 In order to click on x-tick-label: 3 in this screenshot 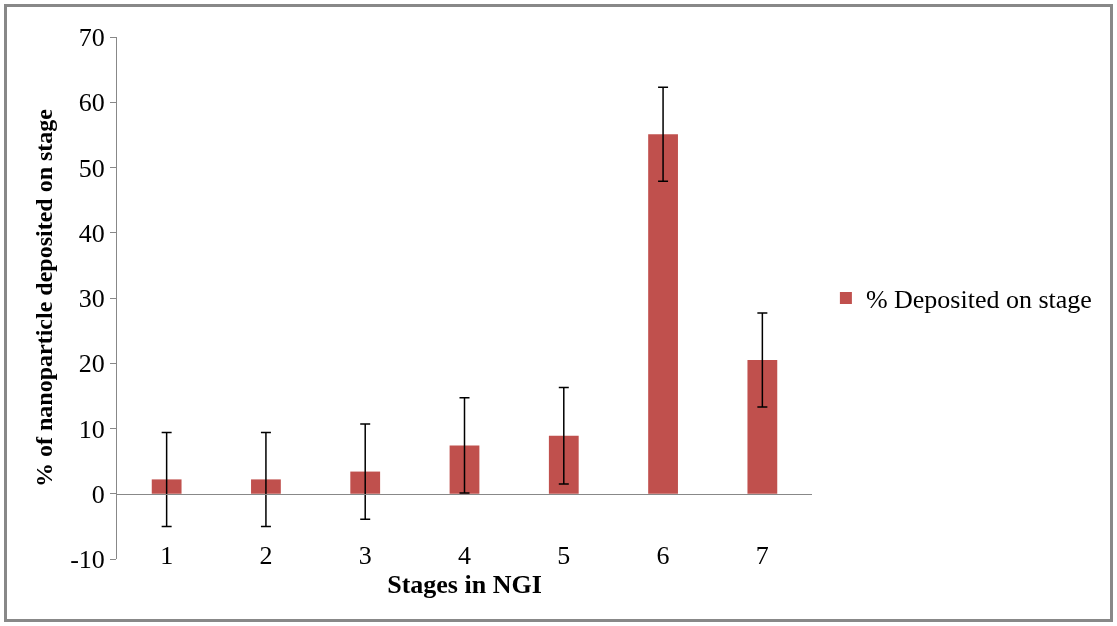, I will do `click(365, 555)`.